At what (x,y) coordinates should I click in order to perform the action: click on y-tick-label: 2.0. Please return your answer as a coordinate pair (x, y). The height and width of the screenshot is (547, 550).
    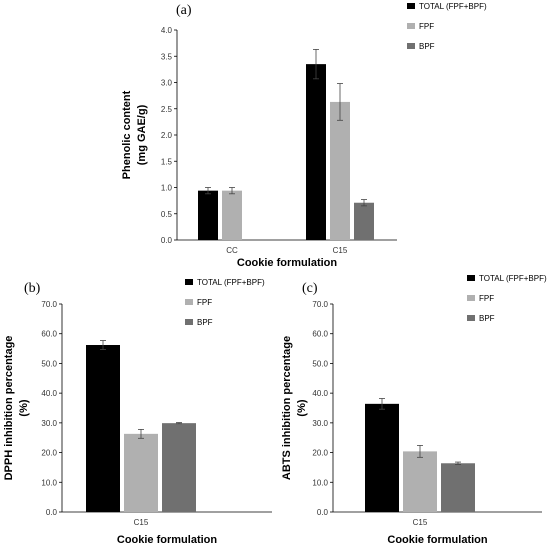
    Looking at the image, I should click on (167, 135).